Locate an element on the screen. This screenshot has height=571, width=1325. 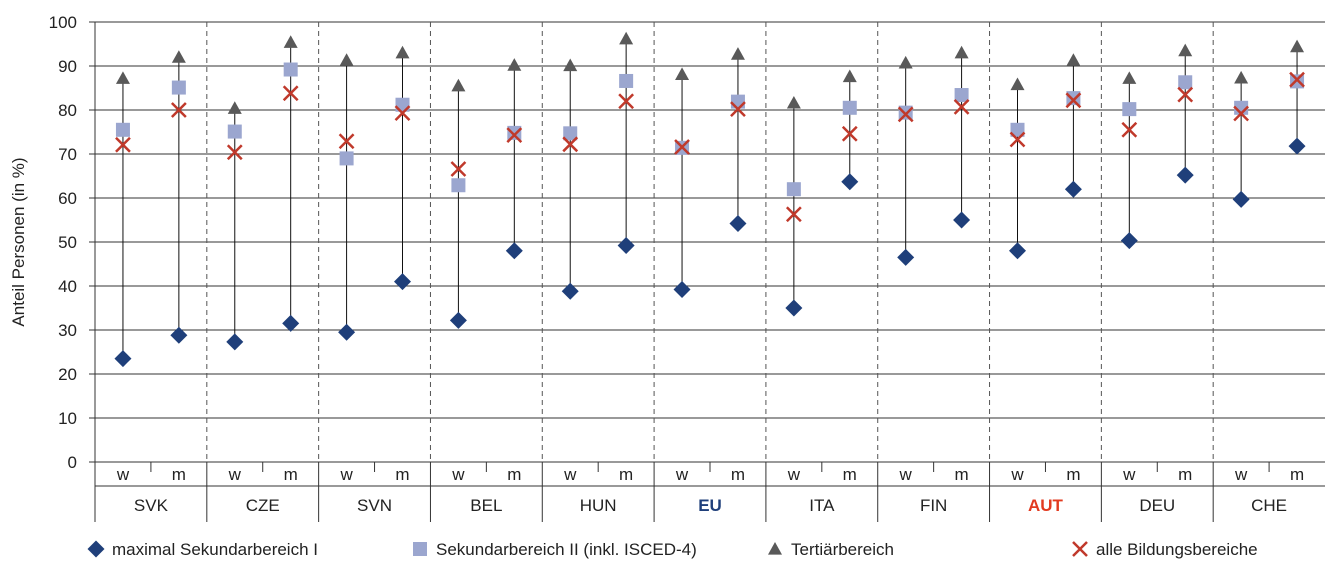
country-label: EU is located at coordinates (710, 505).